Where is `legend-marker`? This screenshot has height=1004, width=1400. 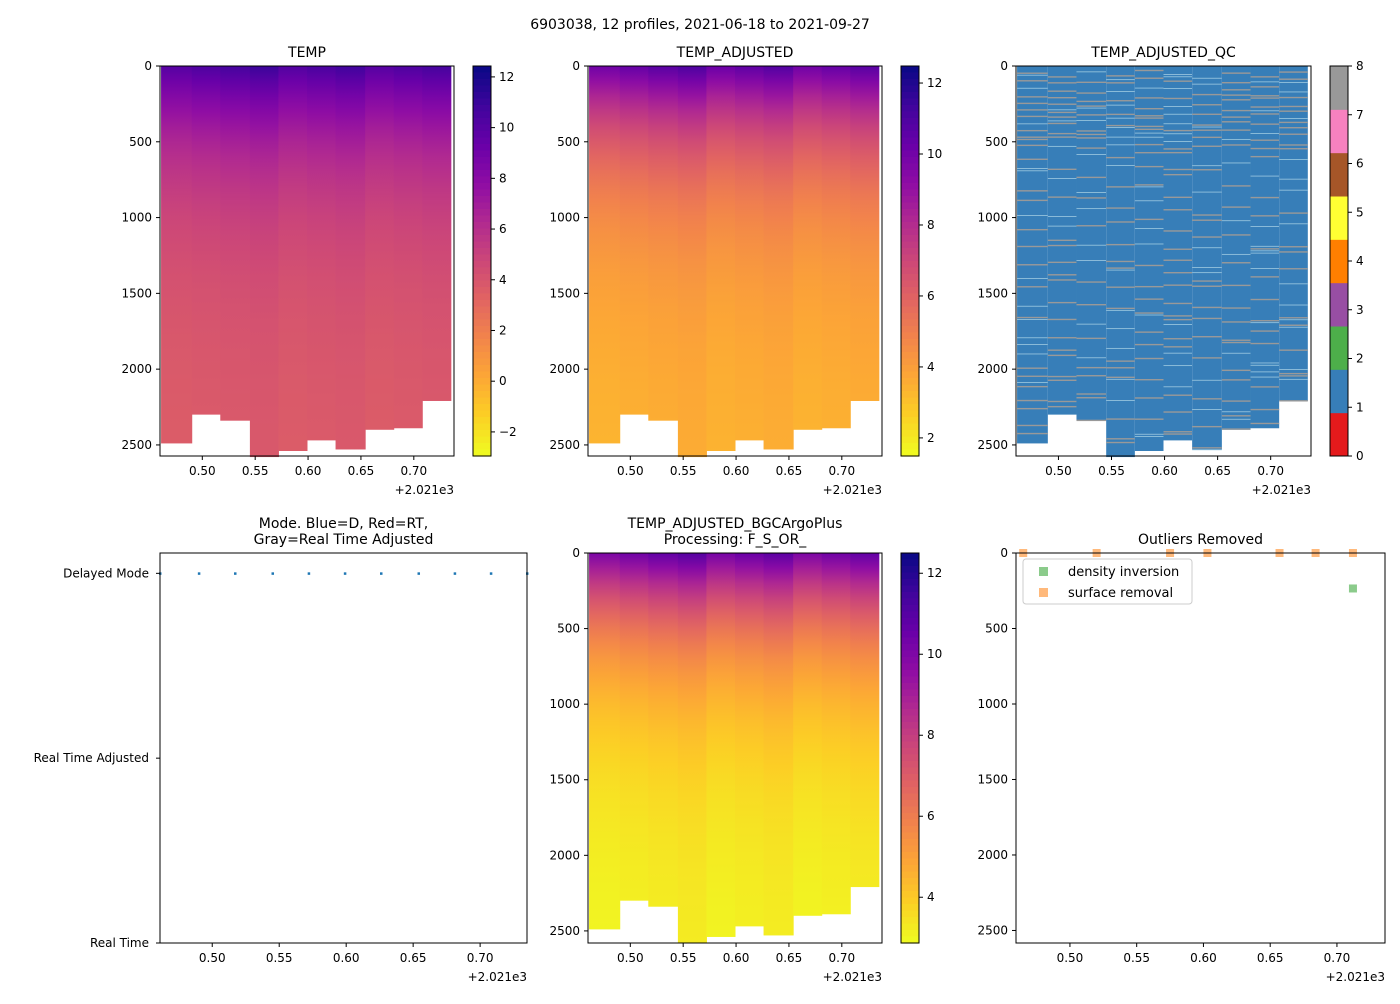
legend-marker is located at coordinates (1043, 571).